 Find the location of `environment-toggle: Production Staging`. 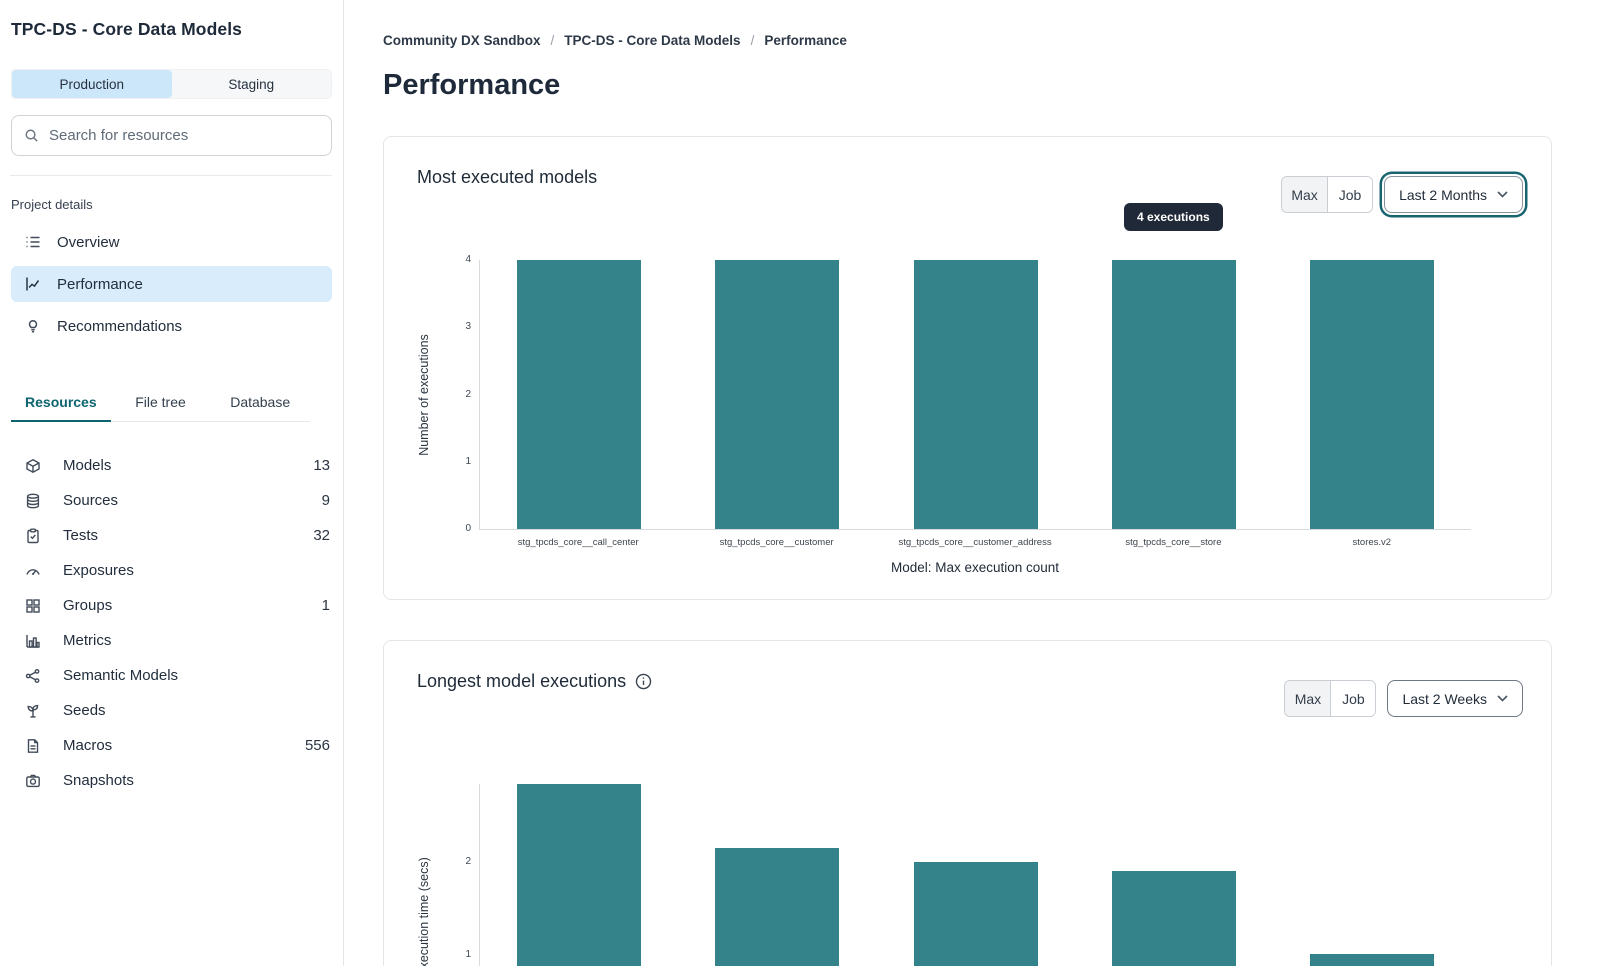

environment-toggle: Production Staging is located at coordinates (171, 84).